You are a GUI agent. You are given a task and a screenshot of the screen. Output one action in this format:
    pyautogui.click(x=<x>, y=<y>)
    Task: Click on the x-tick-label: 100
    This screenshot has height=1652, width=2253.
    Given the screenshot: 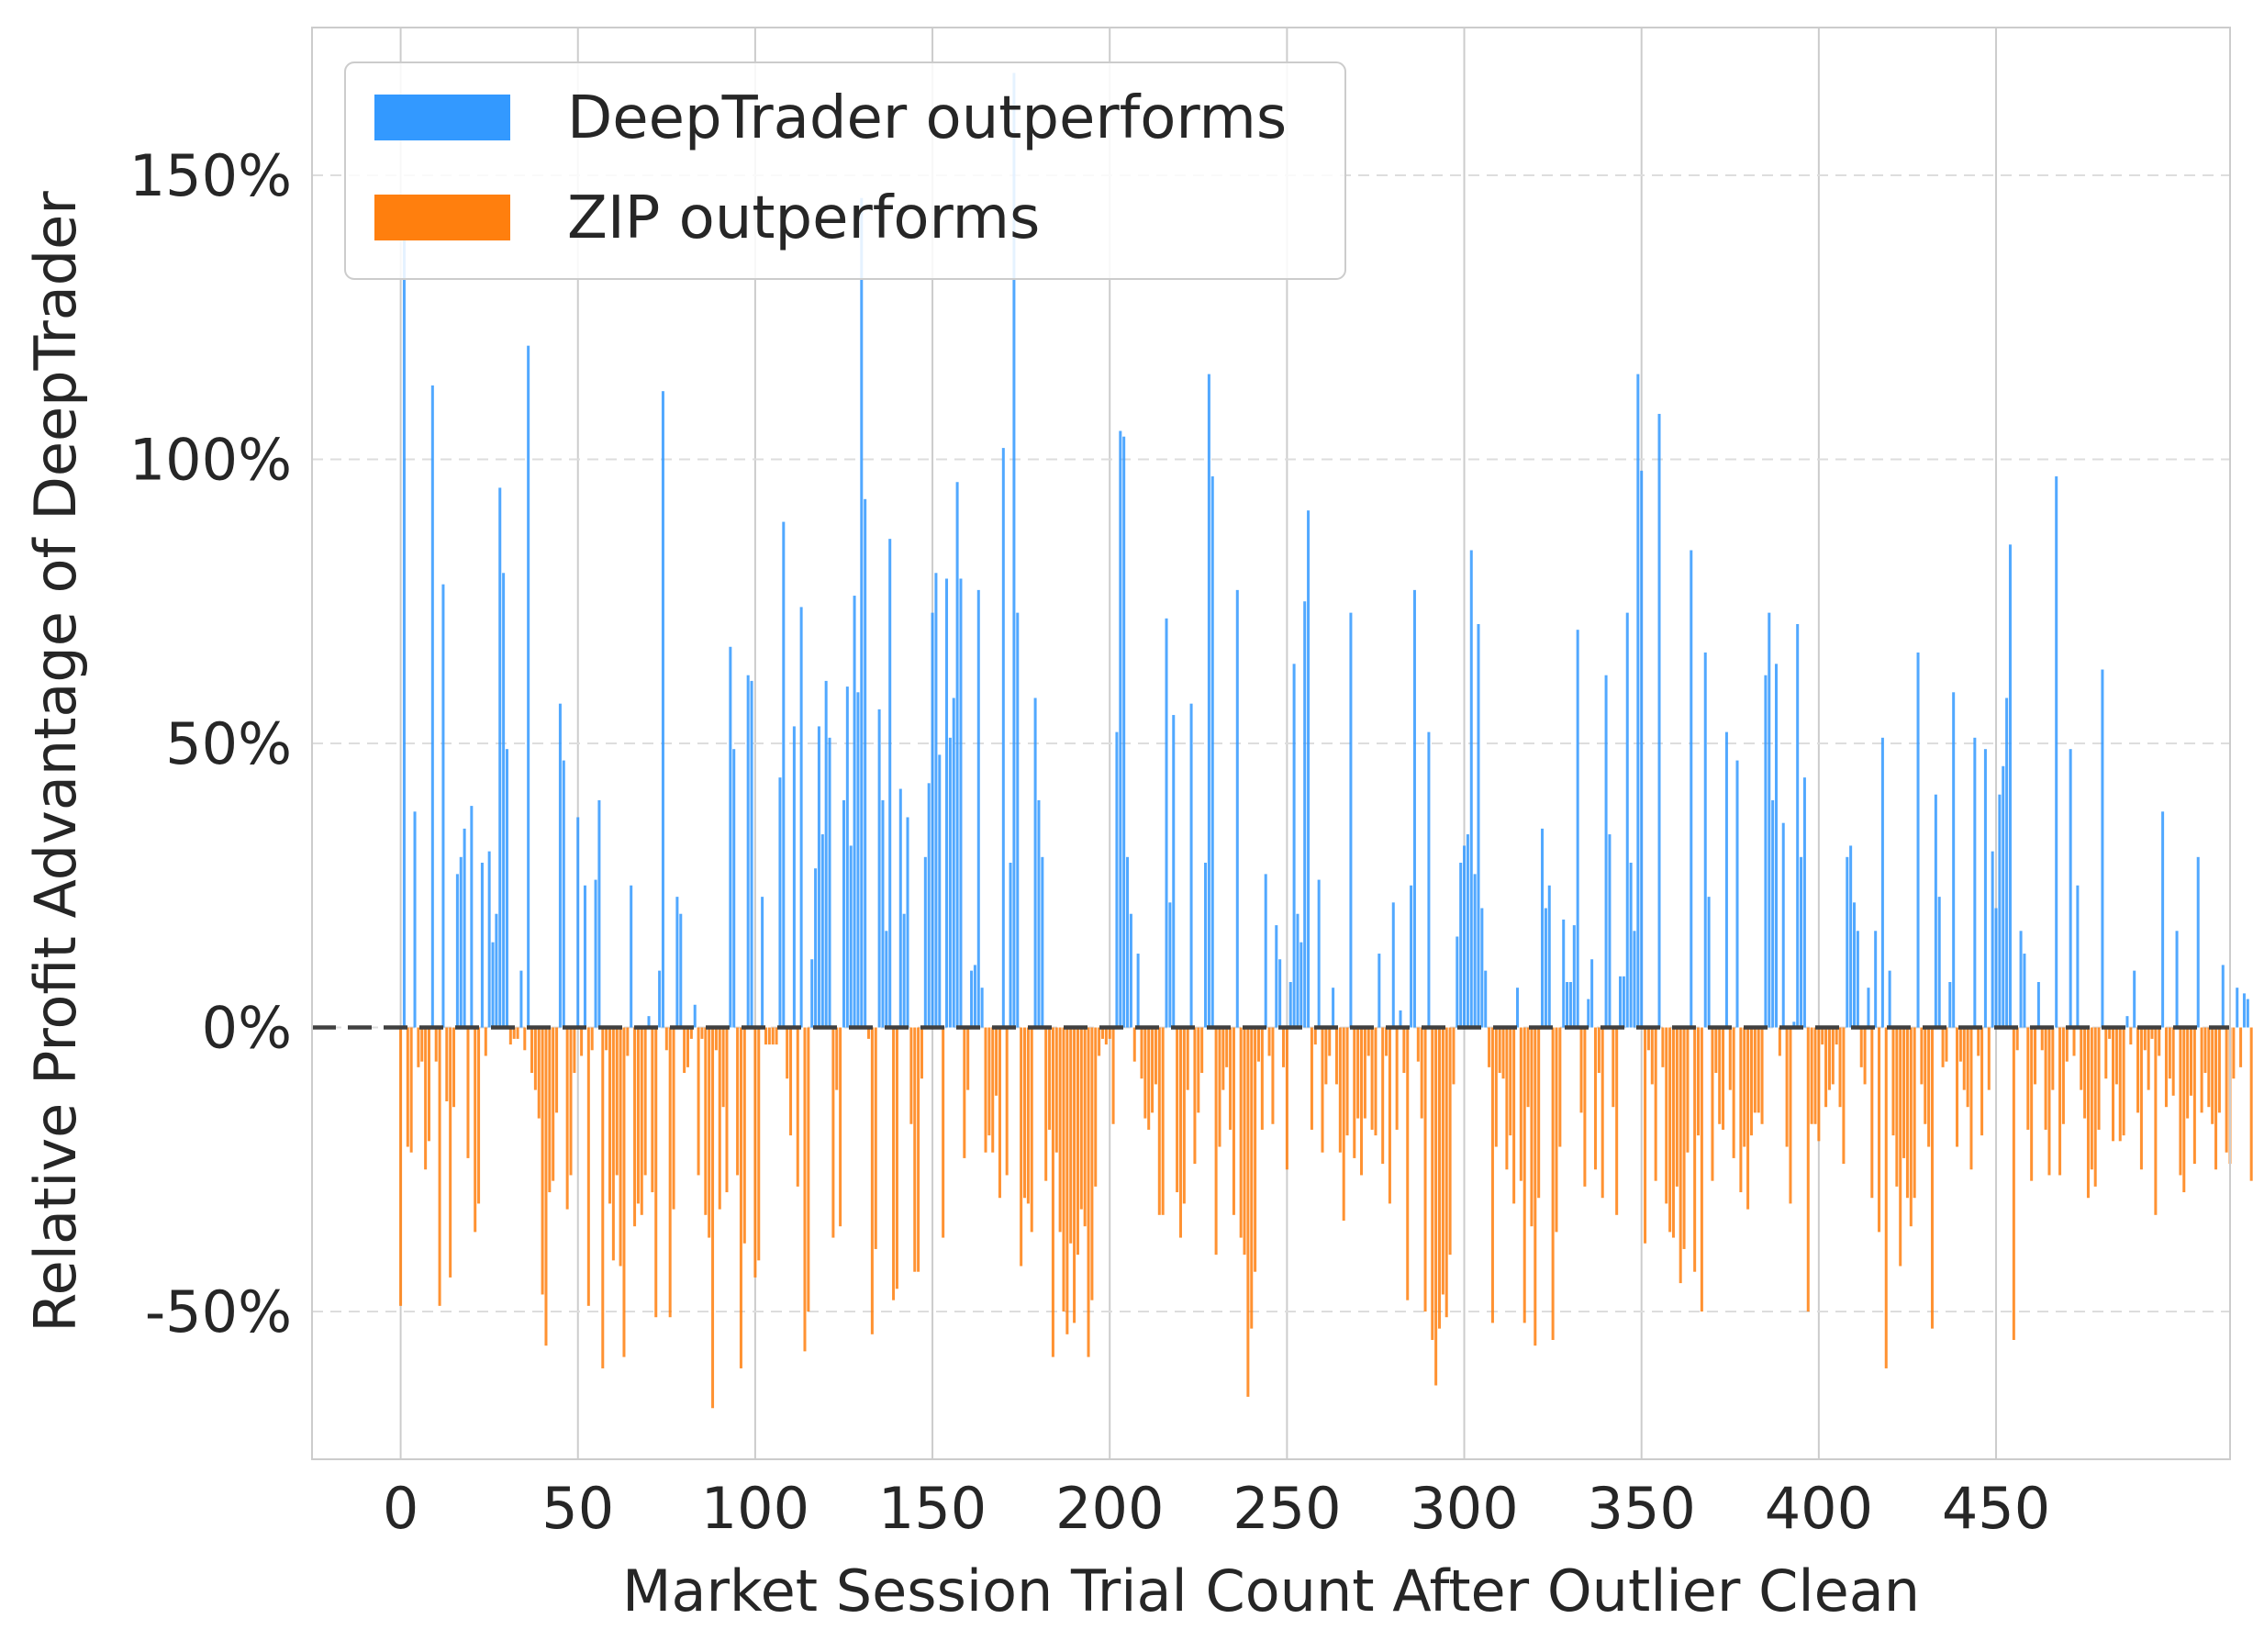 What is the action you would take?
    pyautogui.click(x=755, y=1508)
    